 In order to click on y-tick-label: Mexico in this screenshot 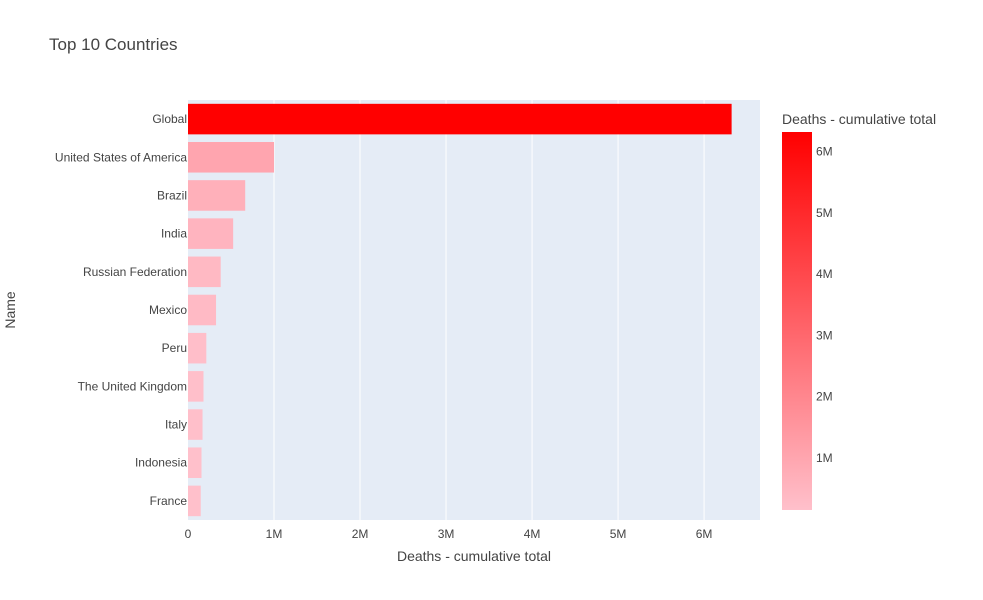, I will do `click(168, 310)`.